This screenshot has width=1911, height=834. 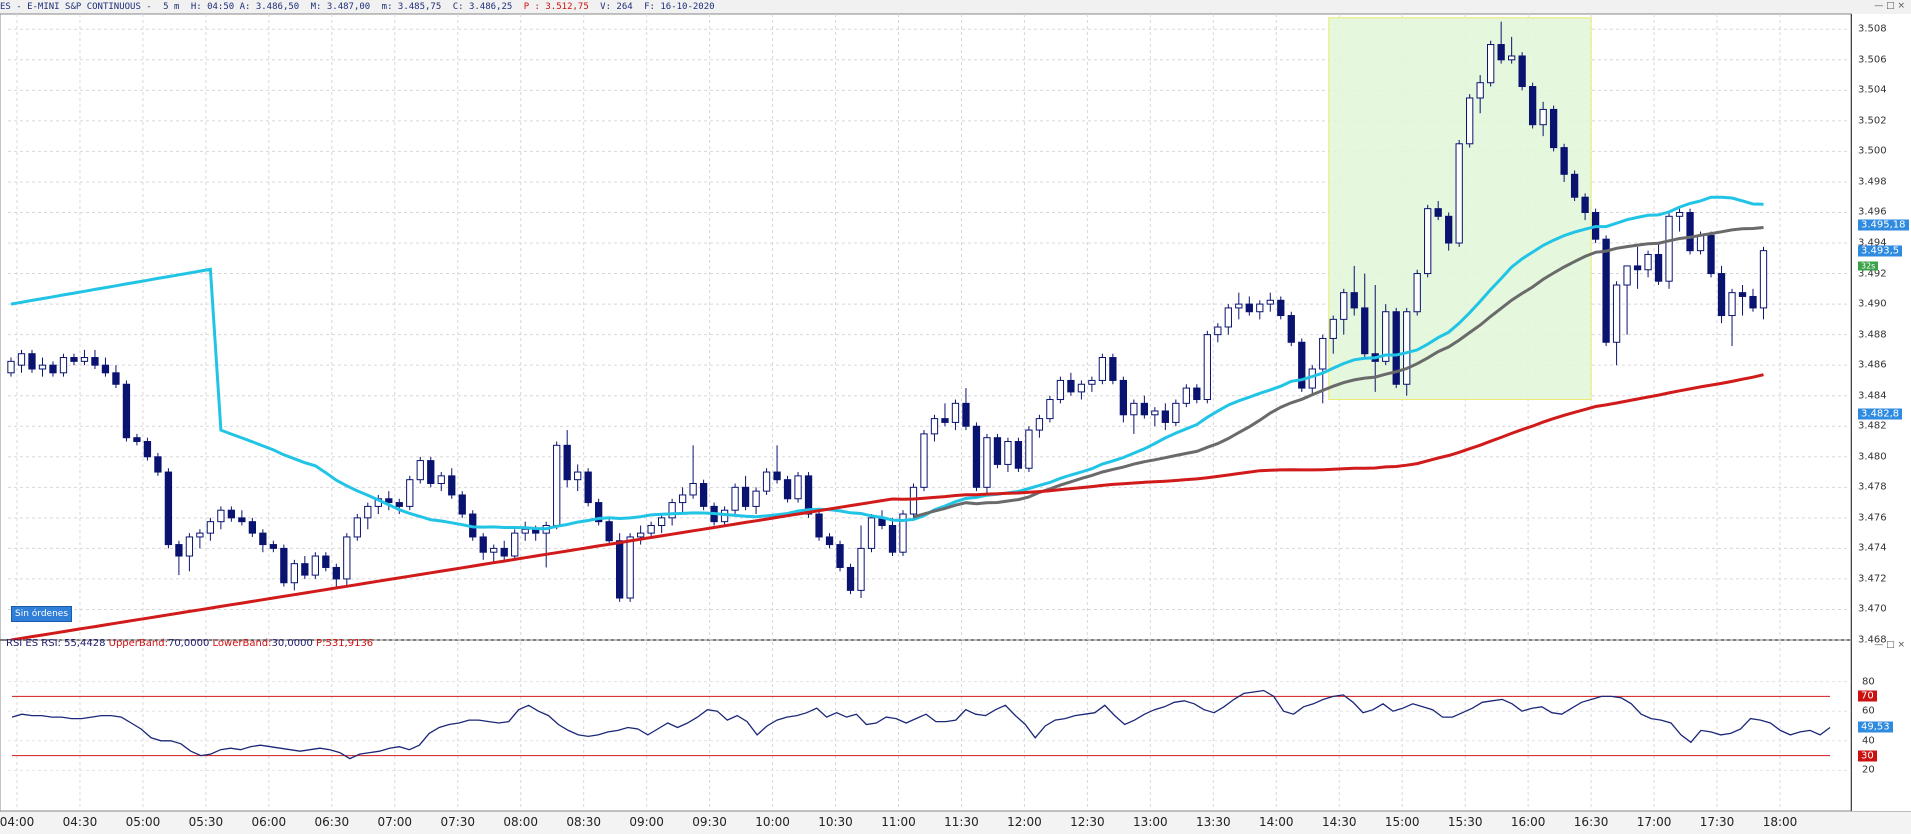 What do you see at coordinates (1872, 609) in the screenshot?
I see `price-tick-label: 3.470` at bounding box center [1872, 609].